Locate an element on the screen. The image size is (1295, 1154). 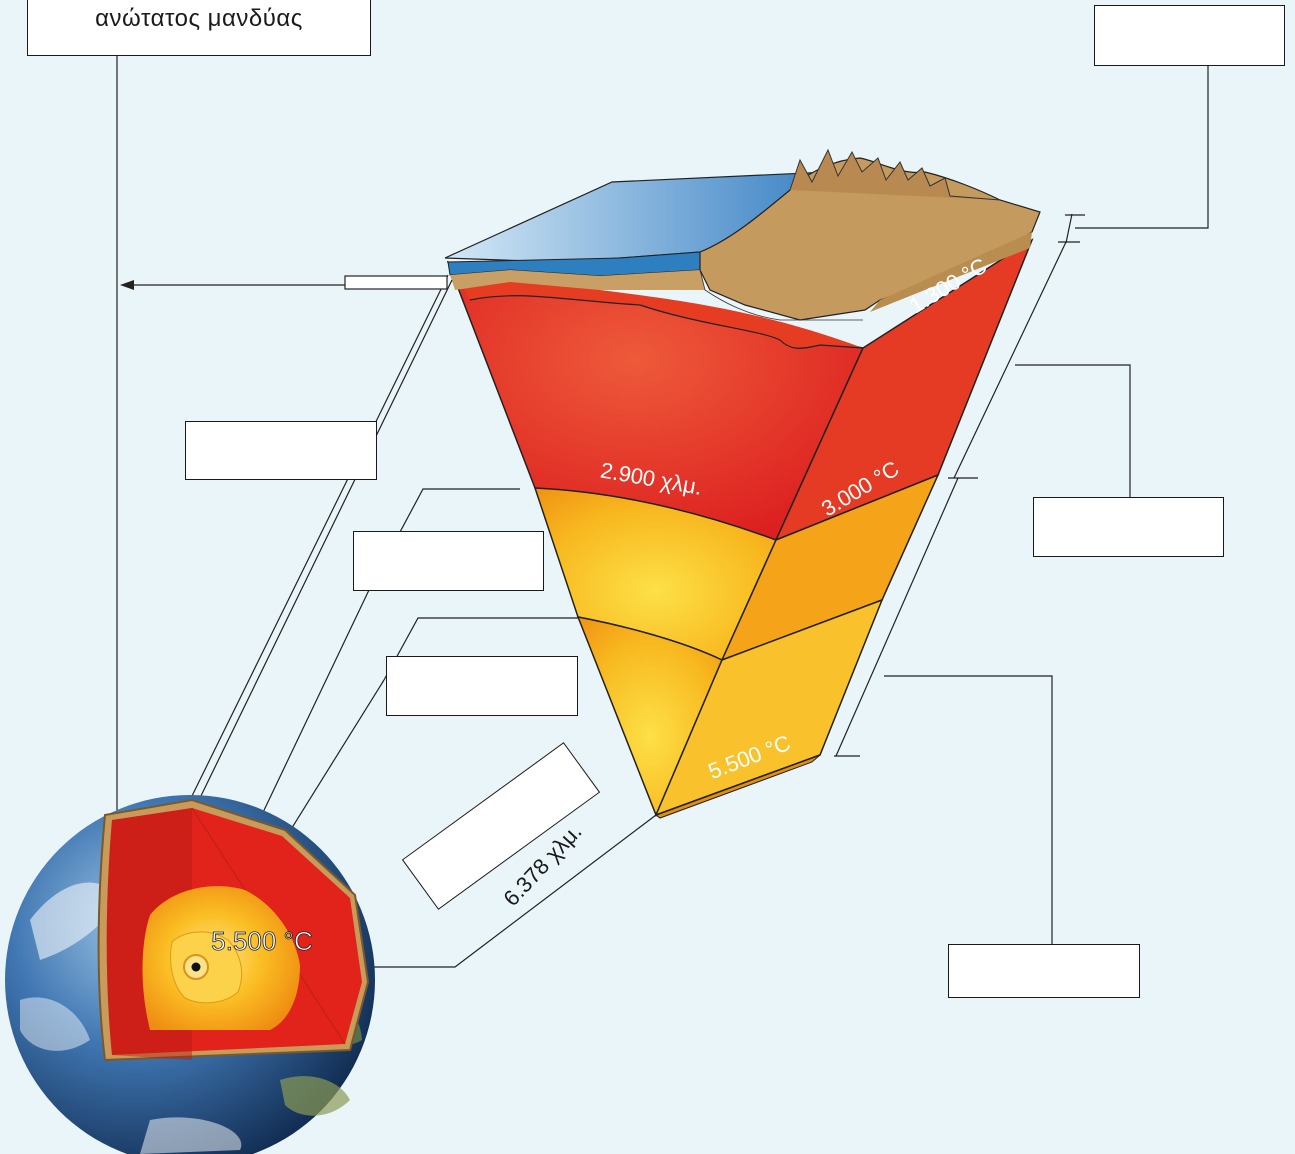
oceanic-crust-front is located at coordinates (577, 280).